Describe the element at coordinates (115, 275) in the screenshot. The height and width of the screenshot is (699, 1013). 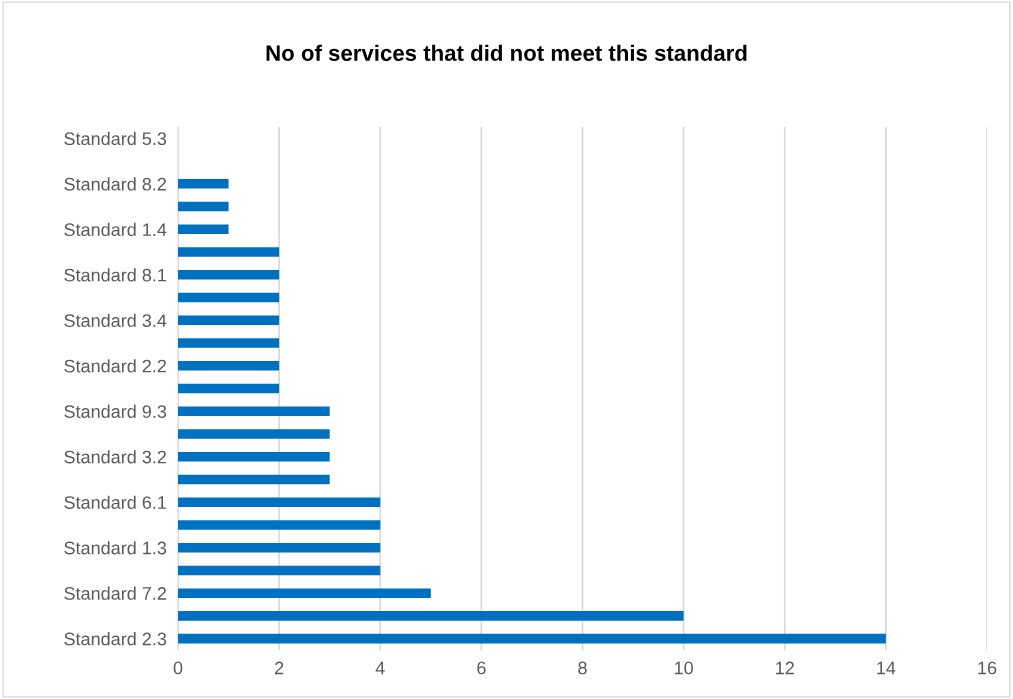
I see `y-tick-label: Standard 8.1` at that location.